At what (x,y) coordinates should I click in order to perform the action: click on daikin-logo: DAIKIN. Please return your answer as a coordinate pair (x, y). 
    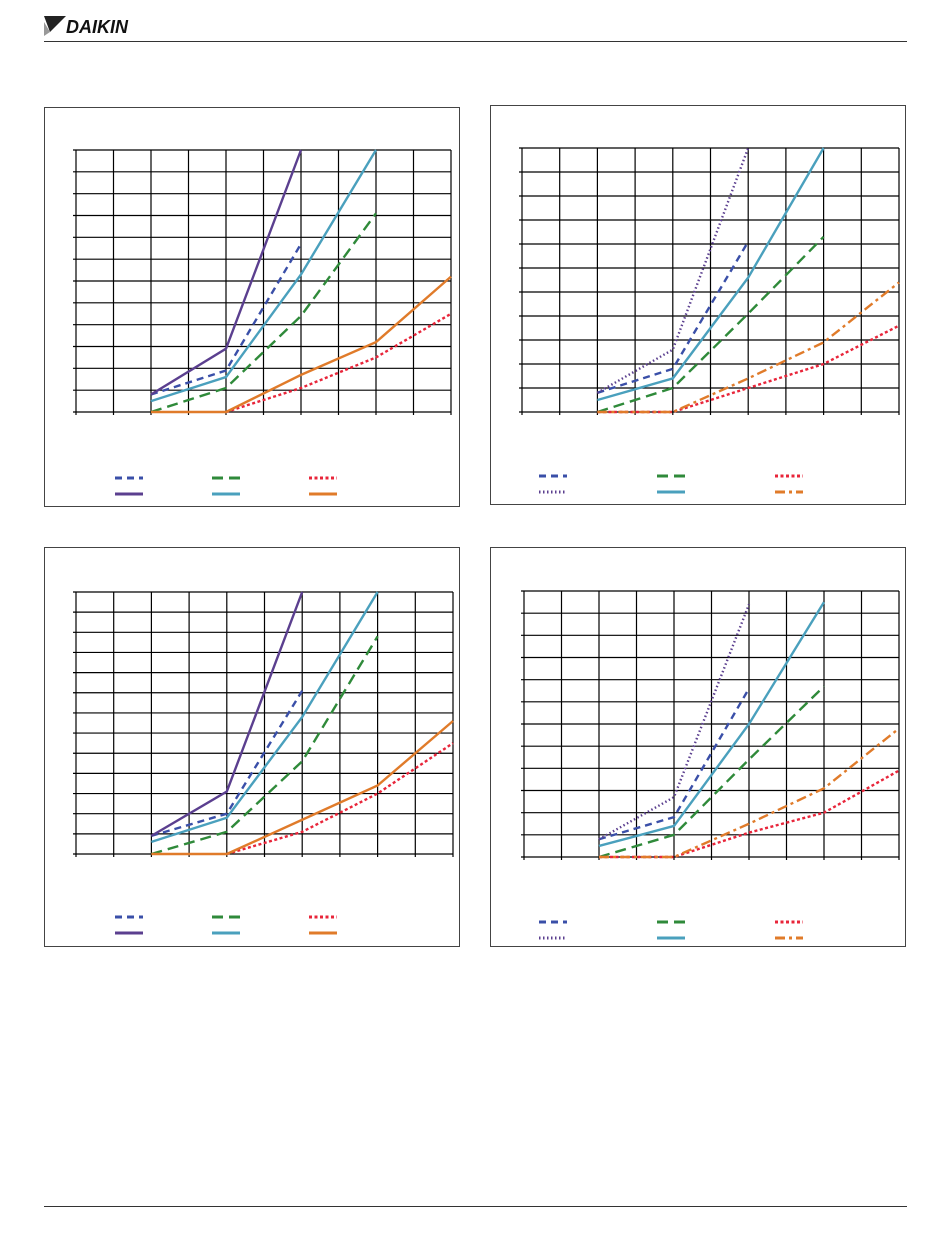
    Looking at the image, I should click on (86, 26).